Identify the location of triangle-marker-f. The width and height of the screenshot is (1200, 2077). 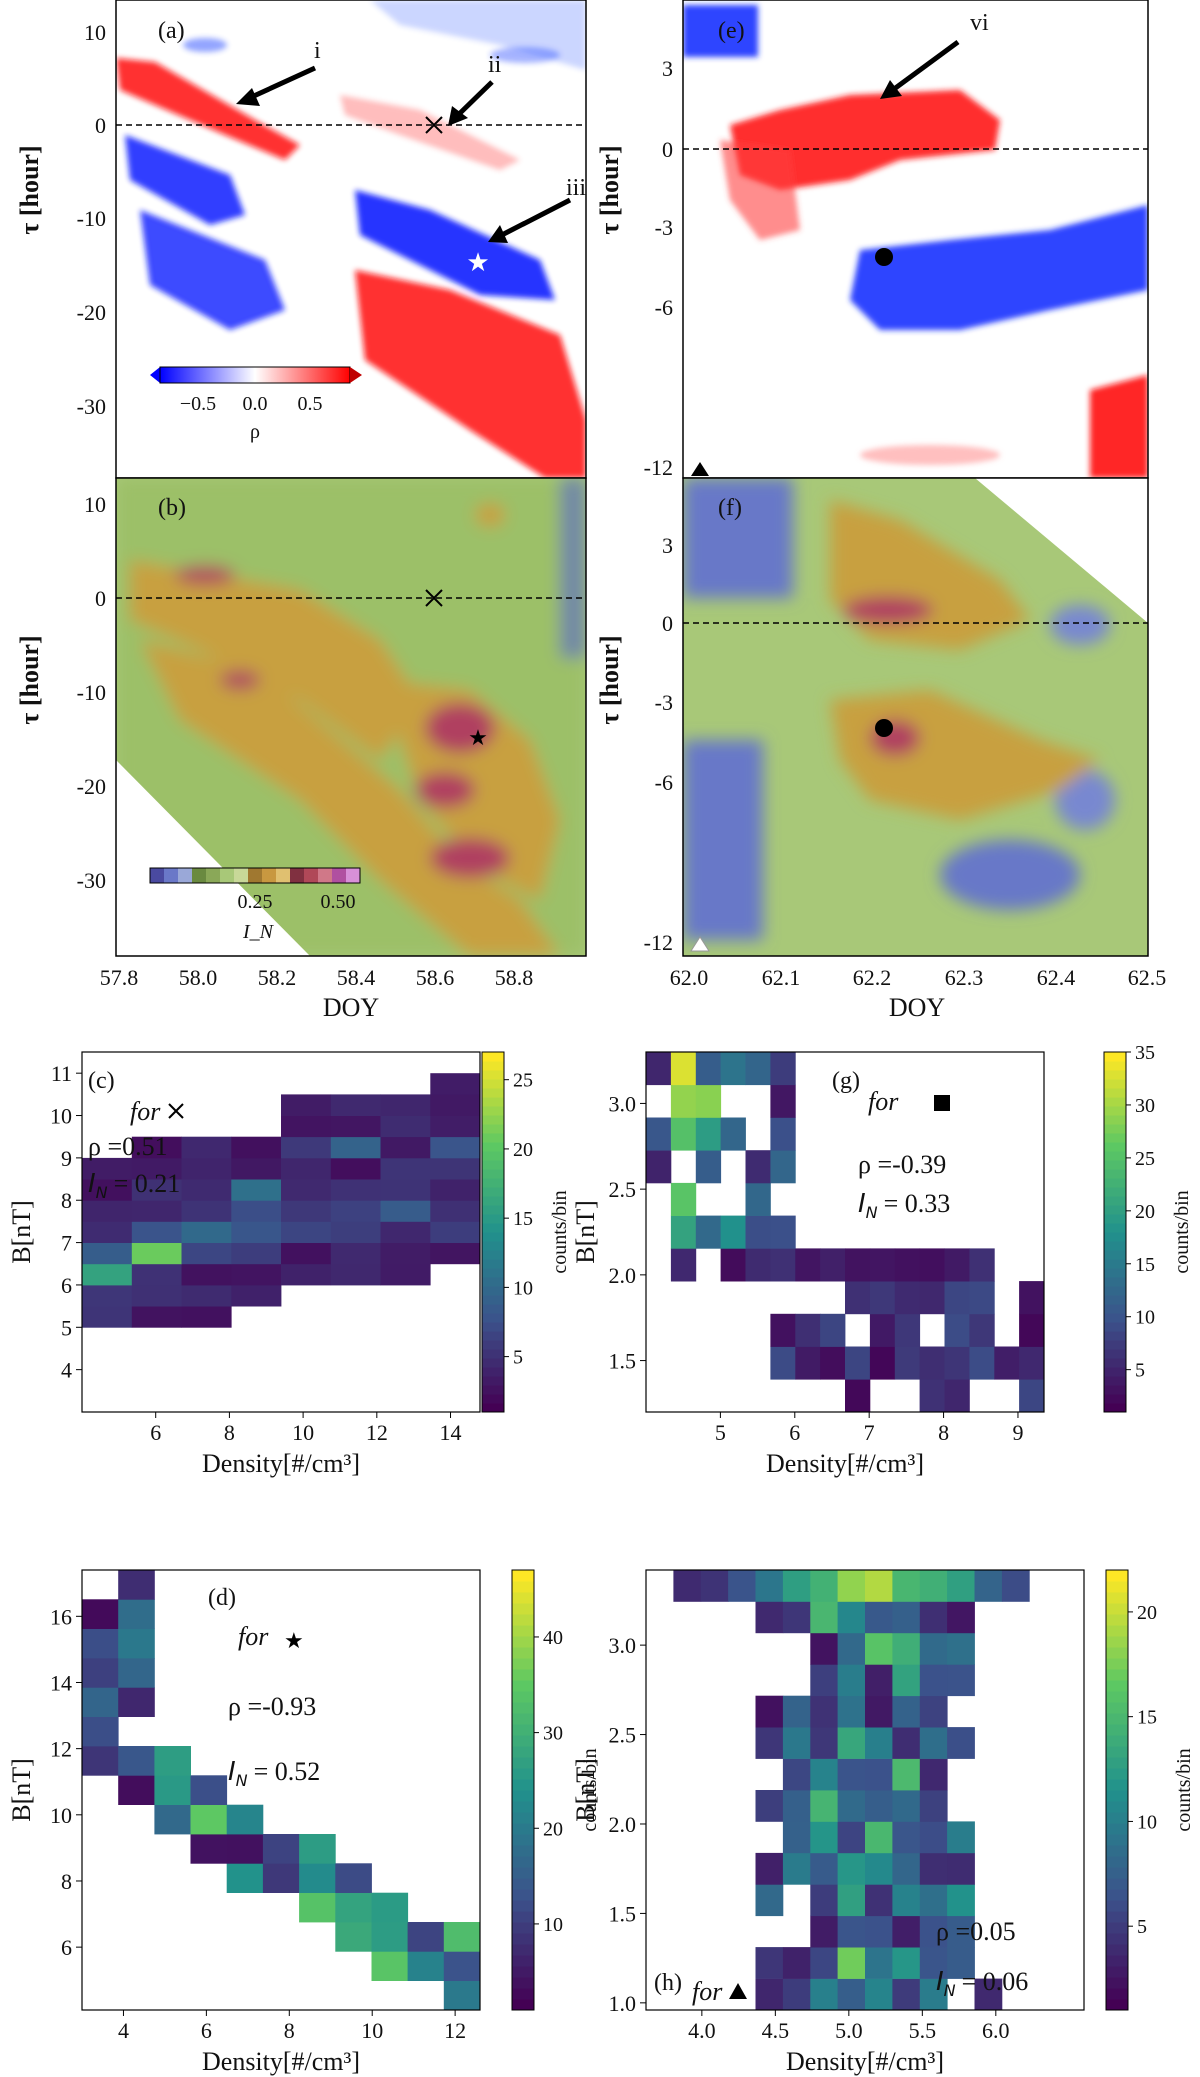
(700, 944).